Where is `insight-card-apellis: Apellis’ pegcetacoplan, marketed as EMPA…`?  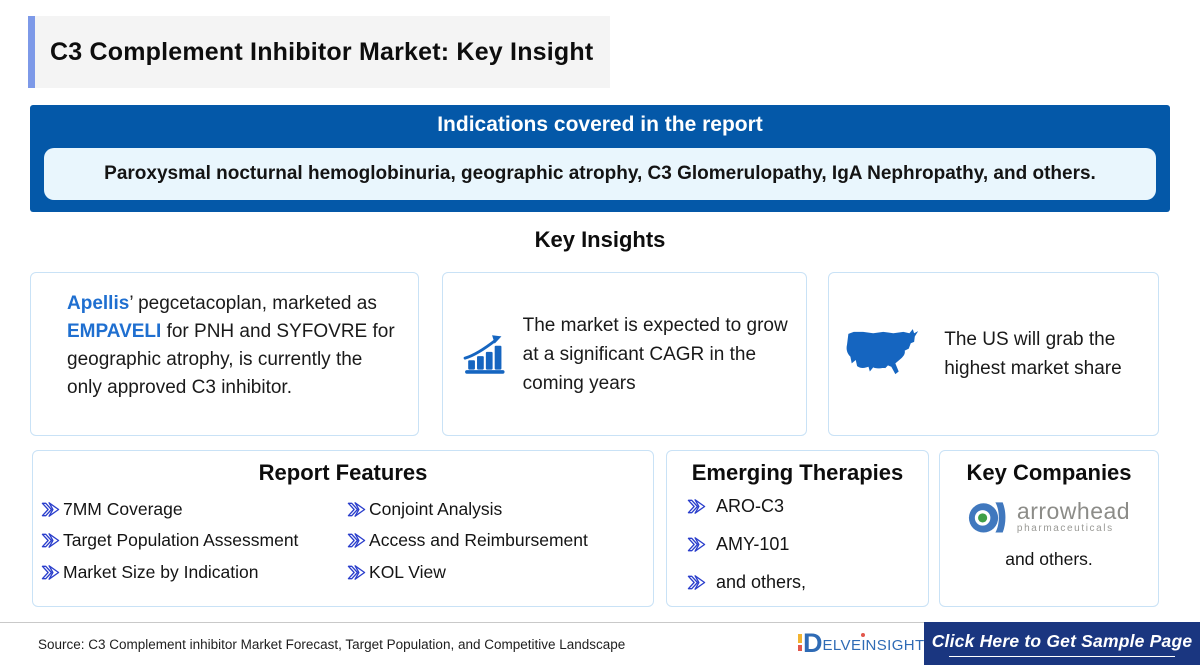 insight-card-apellis: Apellis’ pegcetacoplan, marketed as EMPA… is located at coordinates (224, 354).